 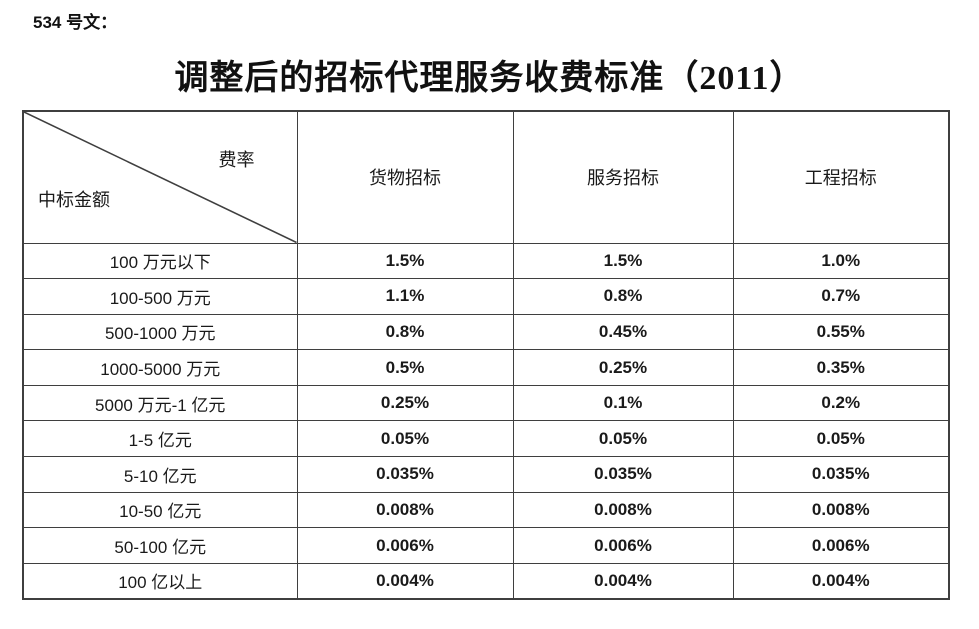 I want to click on goods-rate-cell: 0.004%, so click(x=405, y=581).